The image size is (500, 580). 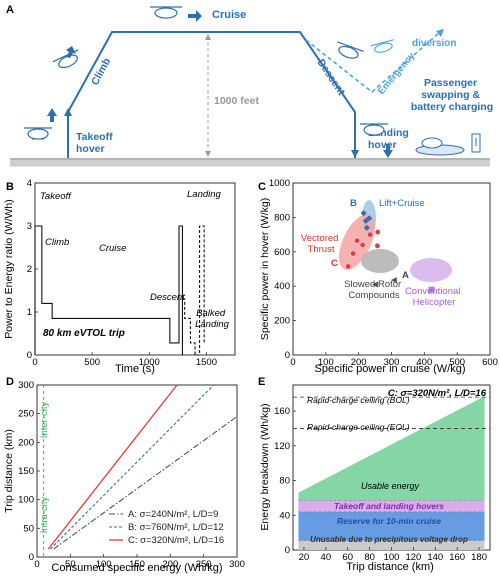 What do you see at coordinates (490, 362) in the screenshot?
I see `panel-c-xtick-label: 600` at bounding box center [490, 362].